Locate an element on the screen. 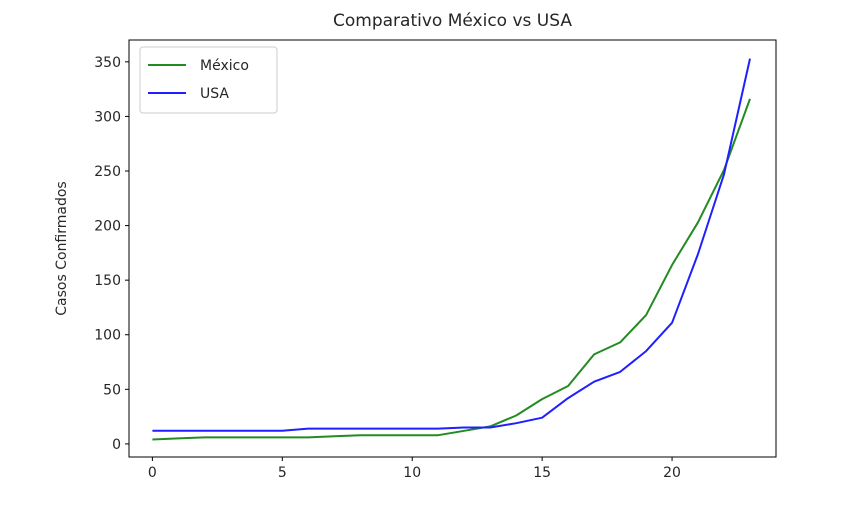 The width and height of the screenshot is (855, 516). y-tick-label: 300 is located at coordinates (107, 117).